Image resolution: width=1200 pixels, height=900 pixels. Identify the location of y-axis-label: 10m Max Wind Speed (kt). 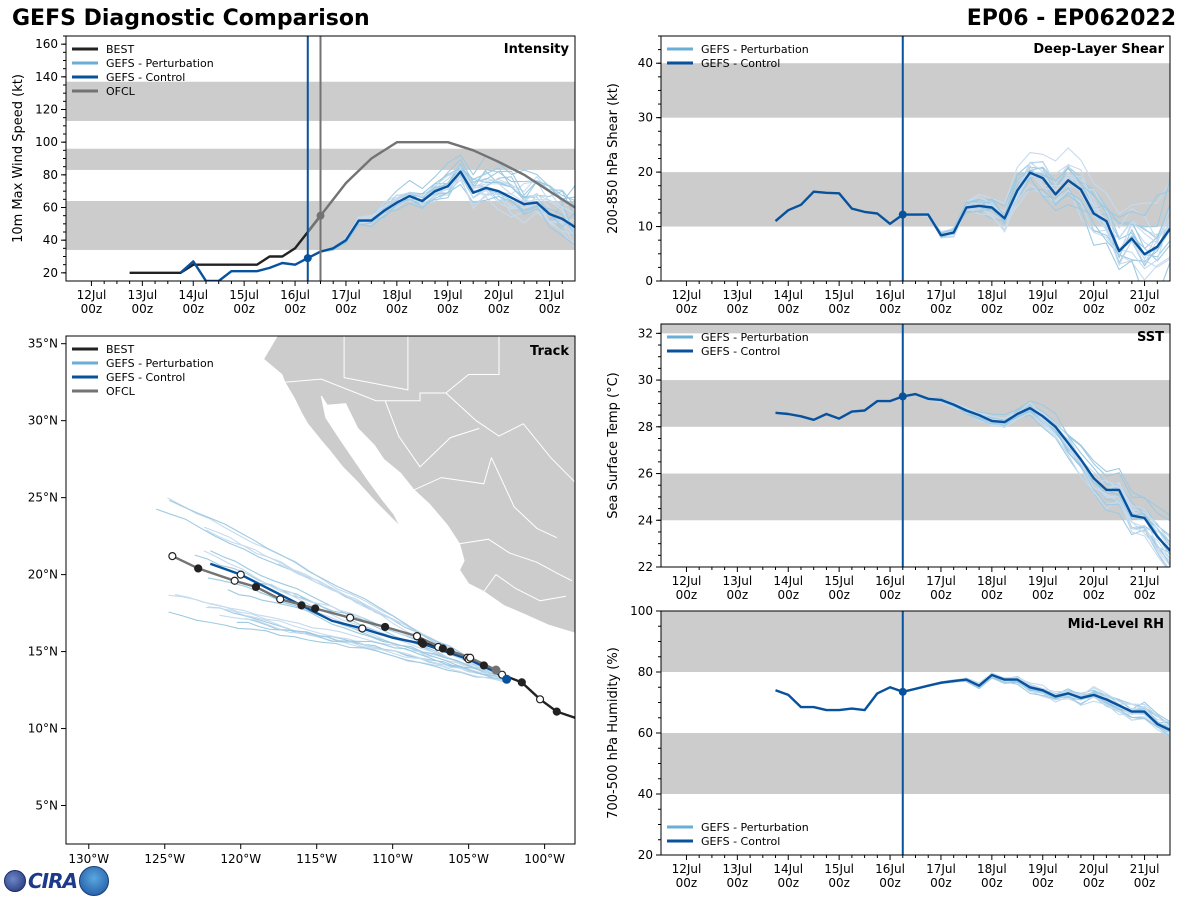
(18, 158).